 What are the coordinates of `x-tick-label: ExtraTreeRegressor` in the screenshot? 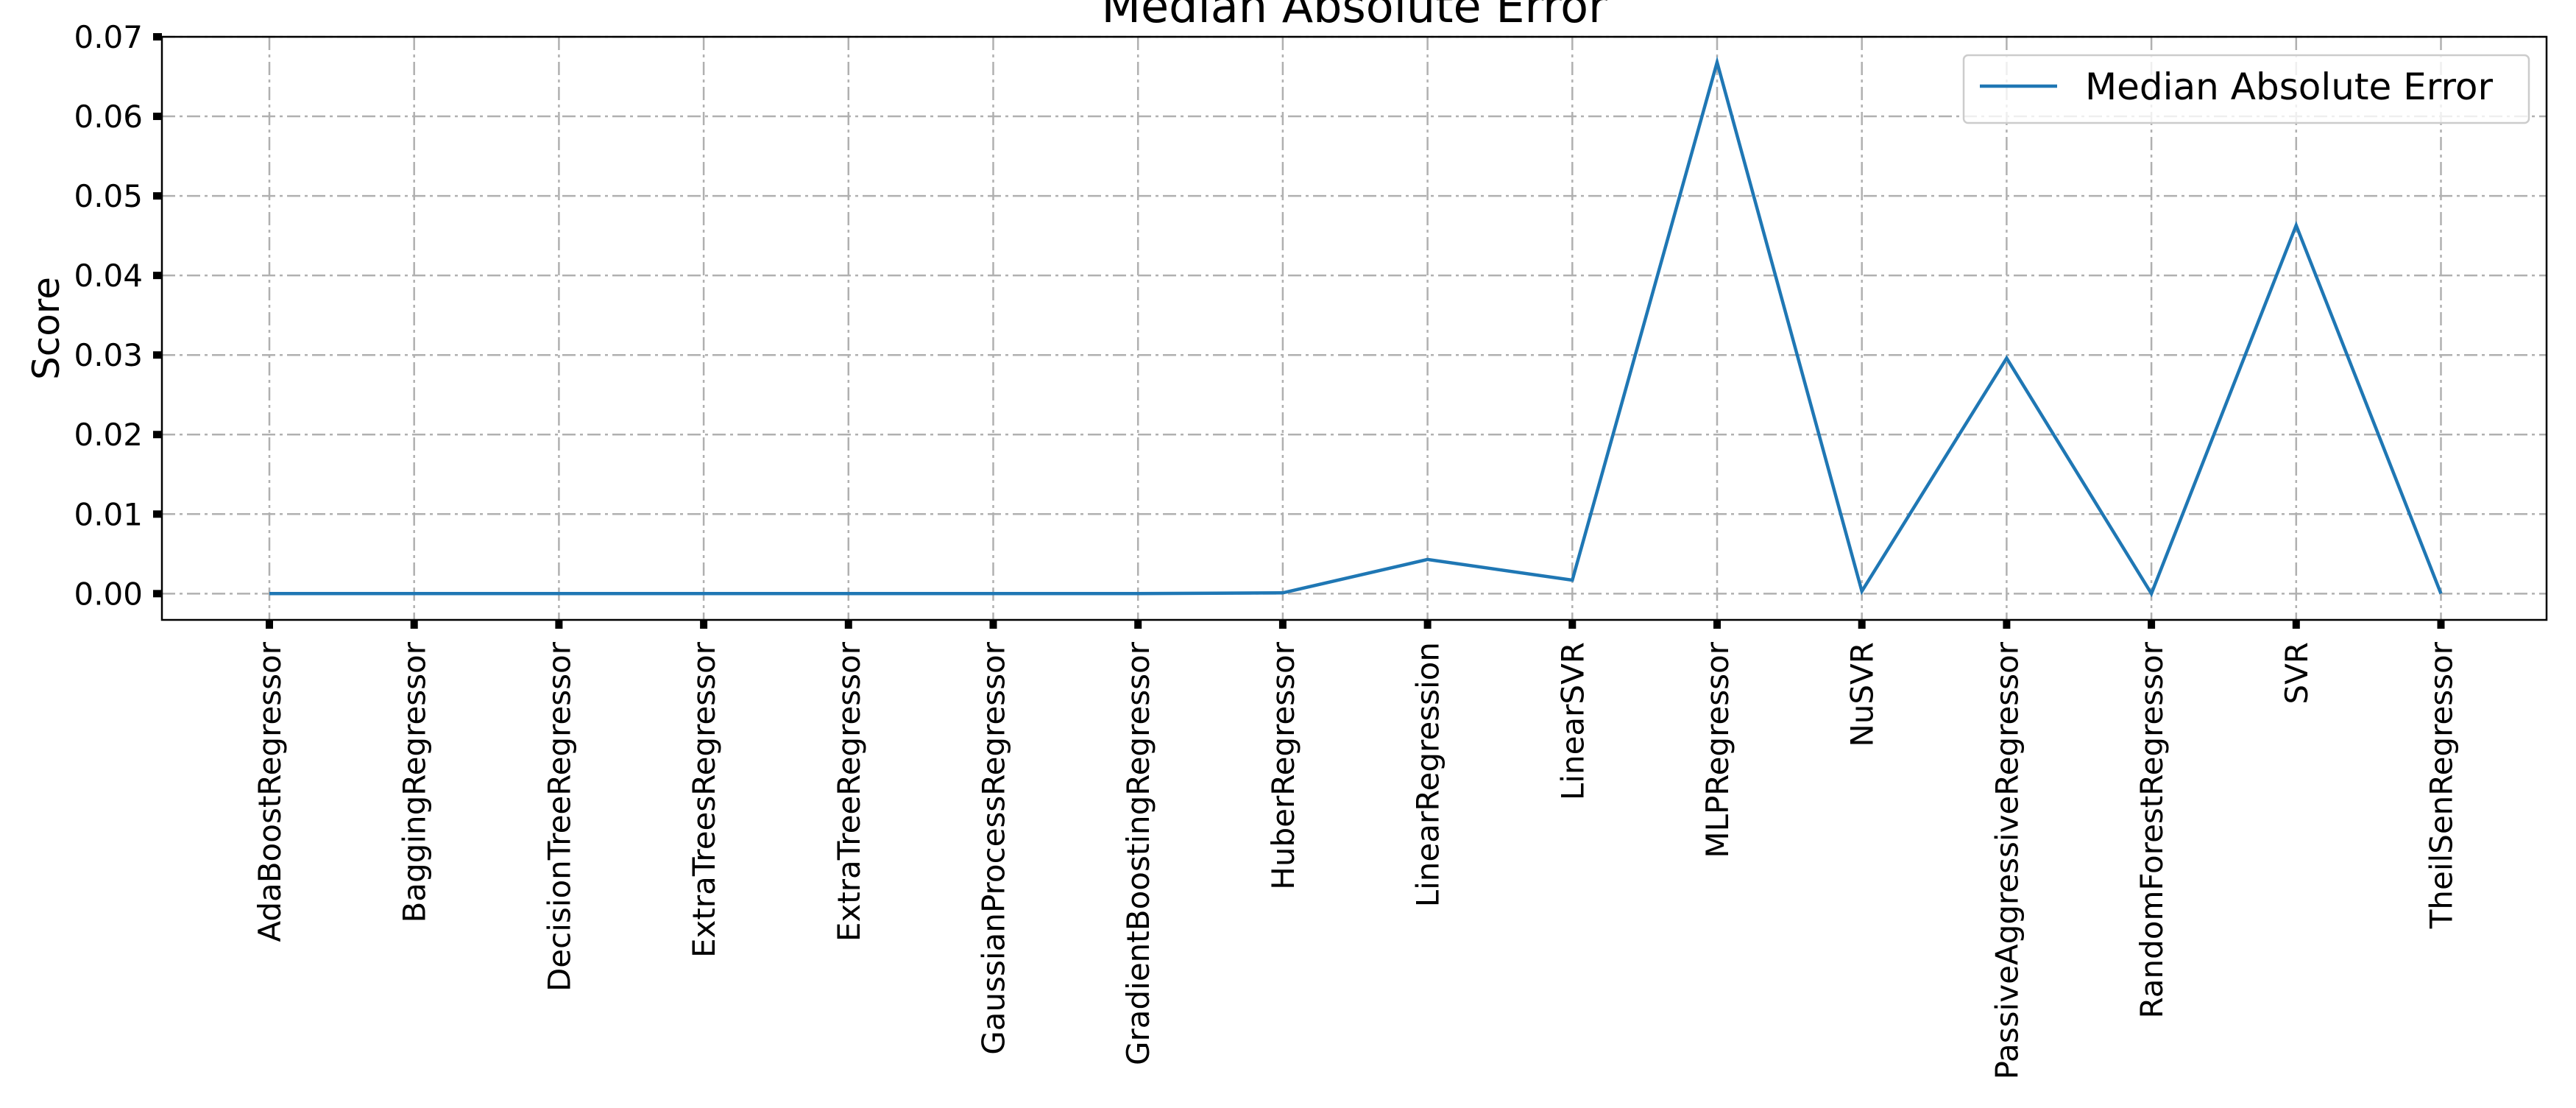 It's located at (849, 791).